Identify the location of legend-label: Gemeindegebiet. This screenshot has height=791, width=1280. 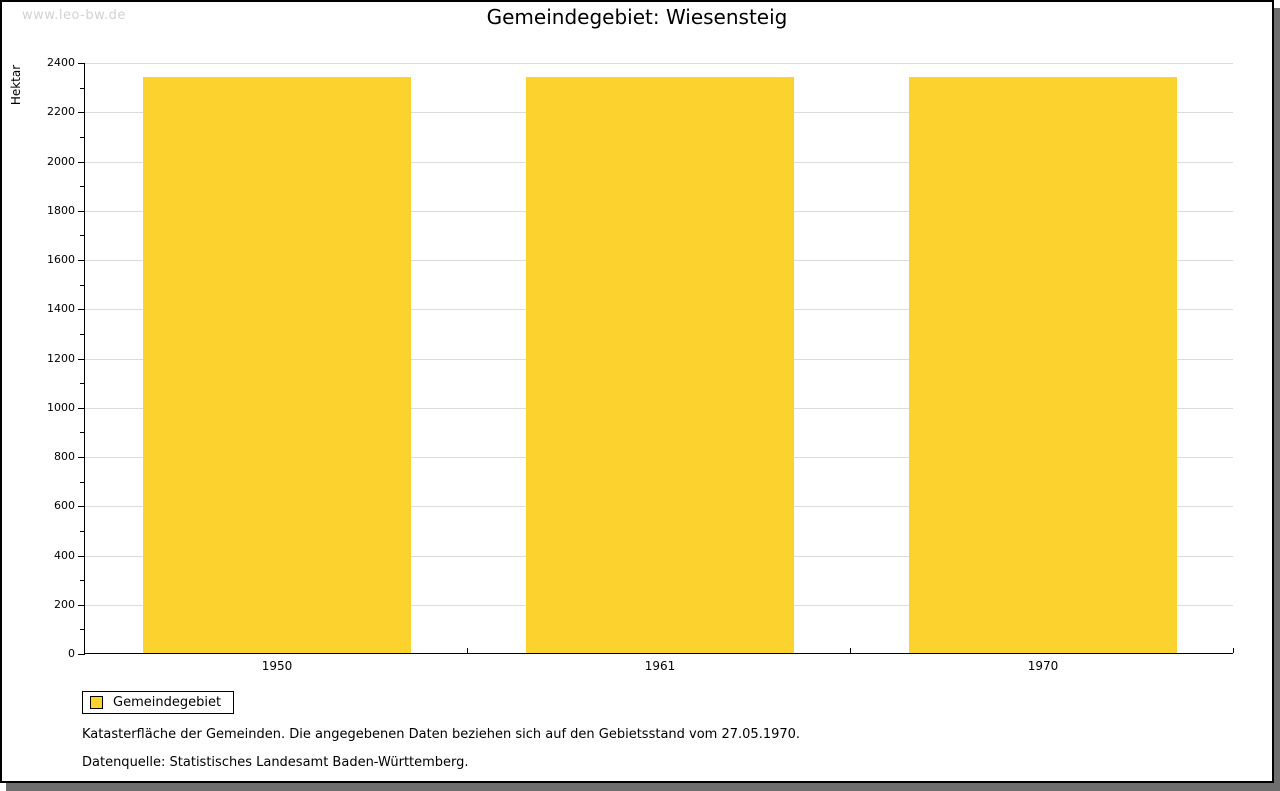
(167, 702).